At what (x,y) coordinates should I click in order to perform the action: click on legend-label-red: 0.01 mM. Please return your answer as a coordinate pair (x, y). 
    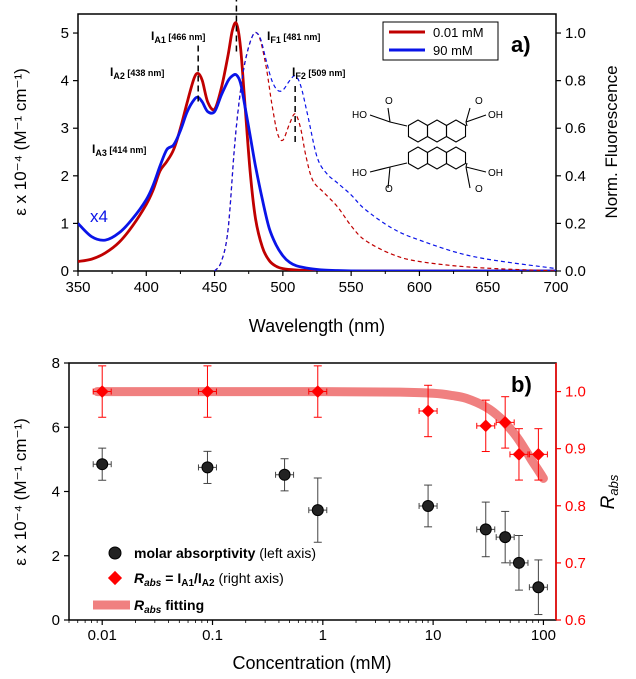
    Looking at the image, I should click on (458, 32).